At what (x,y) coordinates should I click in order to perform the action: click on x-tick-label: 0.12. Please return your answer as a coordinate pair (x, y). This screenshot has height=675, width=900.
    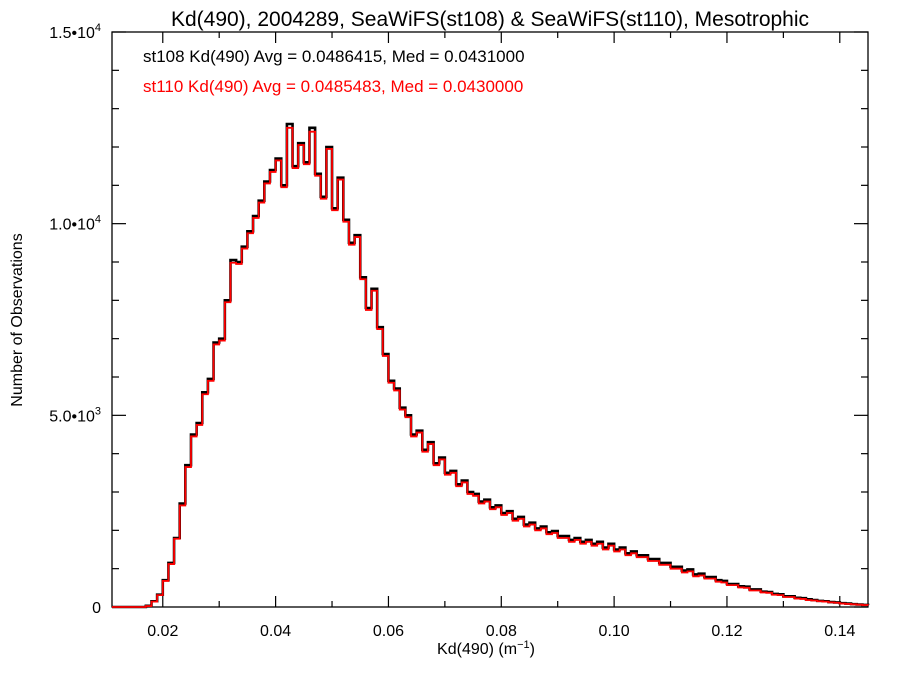
    Looking at the image, I should click on (726, 631).